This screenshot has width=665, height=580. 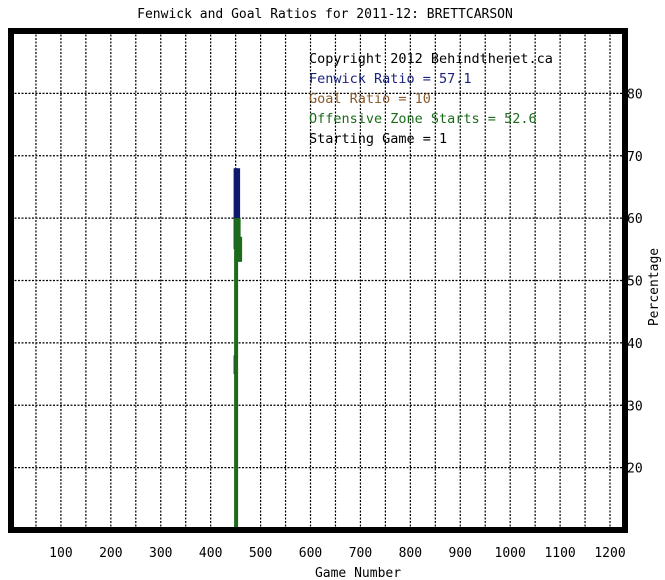 I want to click on x-tick-label: 700, so click(x=360, y=553).